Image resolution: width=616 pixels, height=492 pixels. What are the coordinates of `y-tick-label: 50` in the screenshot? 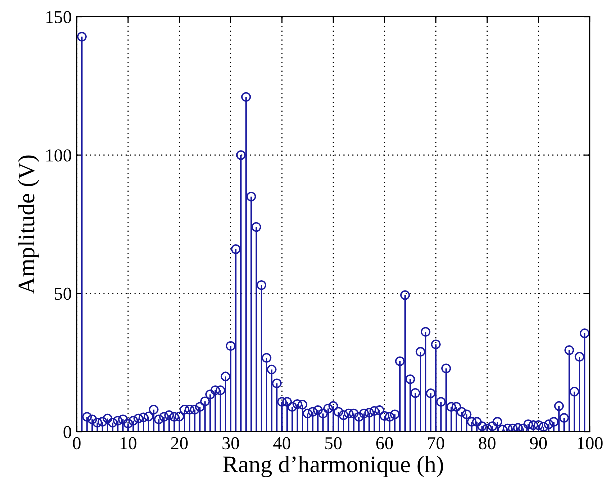 It's located at (63, 294).